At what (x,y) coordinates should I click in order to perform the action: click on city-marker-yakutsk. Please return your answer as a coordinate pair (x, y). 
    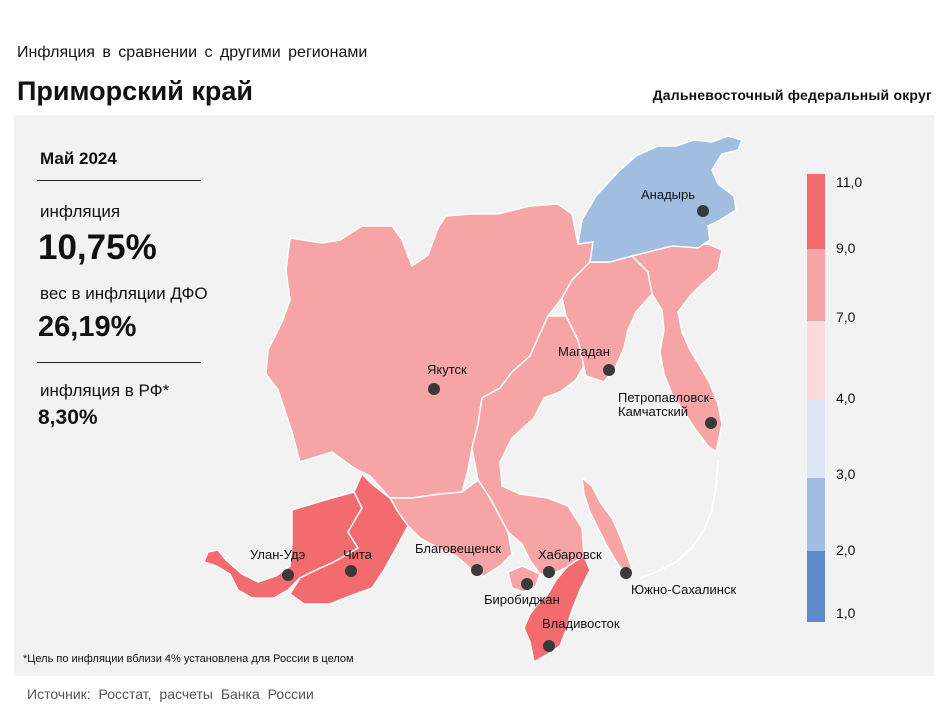
    Looking at the image, I should click on (434, 389).